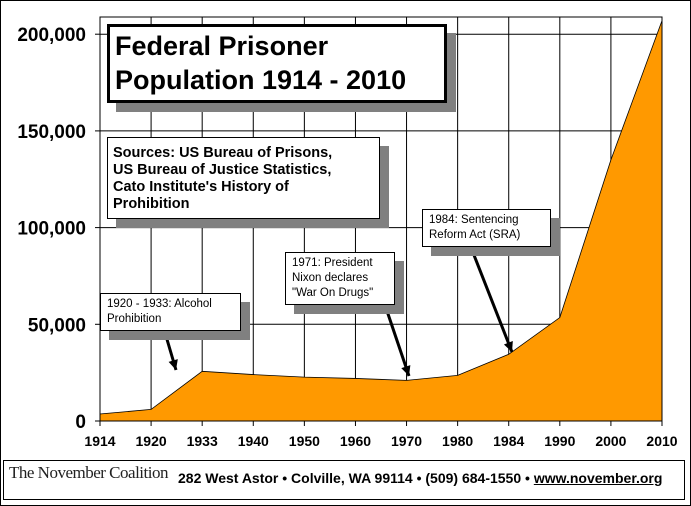  Describe the element at coordinates (51, 132) in the screenshot. I see `y-tick-label: 150,000` at that location.